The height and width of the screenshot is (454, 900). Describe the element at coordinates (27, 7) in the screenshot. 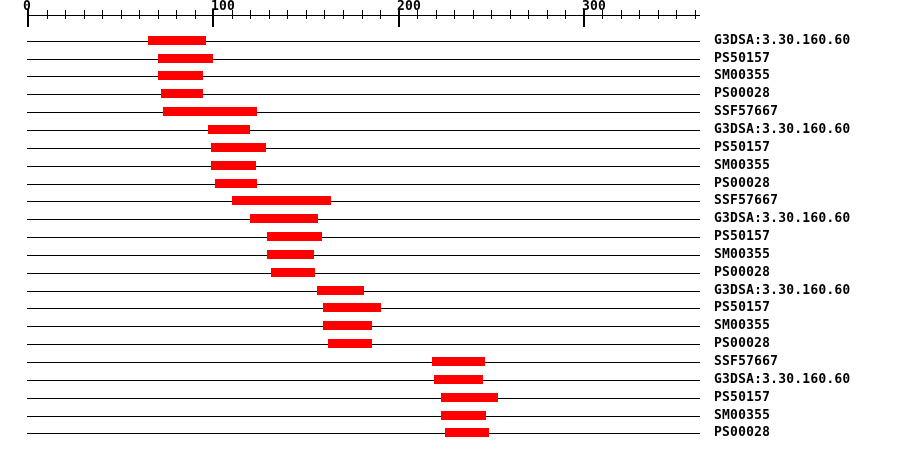

I see `axis-tick-label: 0` at that location.